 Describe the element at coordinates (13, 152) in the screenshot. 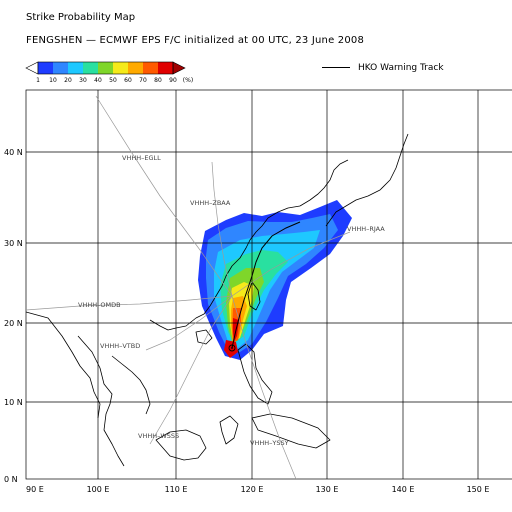

I see `lat-label: 40 N` at that location.